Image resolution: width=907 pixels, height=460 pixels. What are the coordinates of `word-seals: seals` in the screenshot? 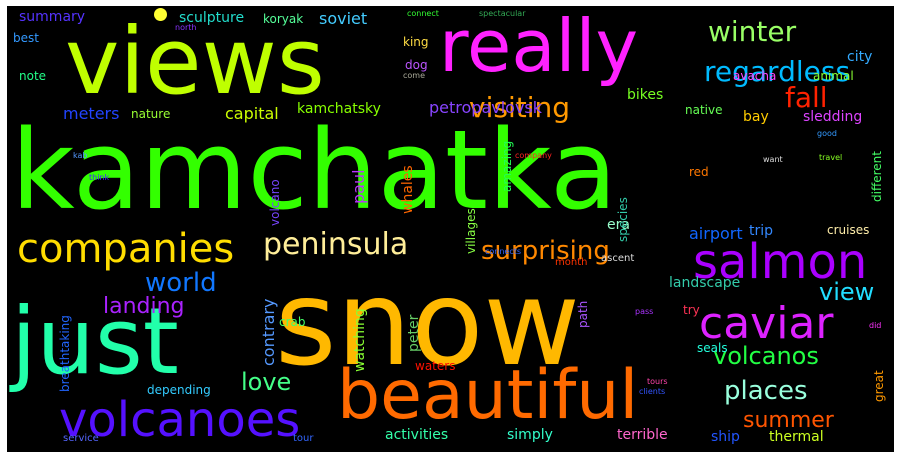 It's located at (712, 348).